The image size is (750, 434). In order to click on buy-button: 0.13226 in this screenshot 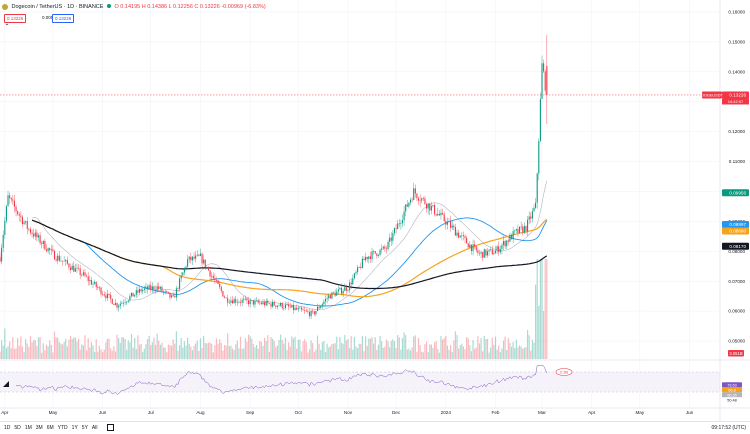, I will do `click(63, 18)`.